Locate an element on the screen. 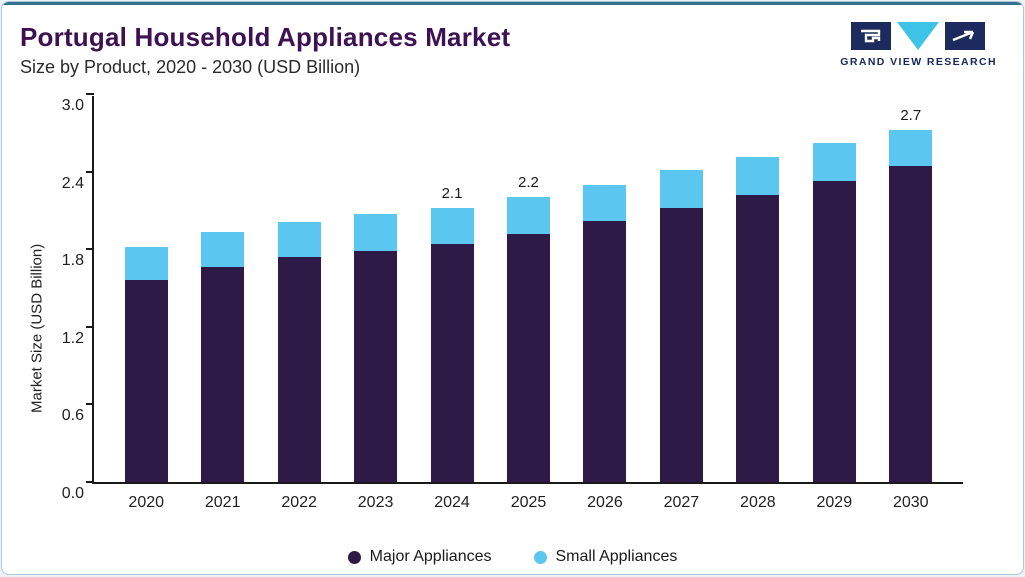 This screenshot has height=577, width=1025. bar-2025: 2.2 2025 is located at coordinates (528, 303).